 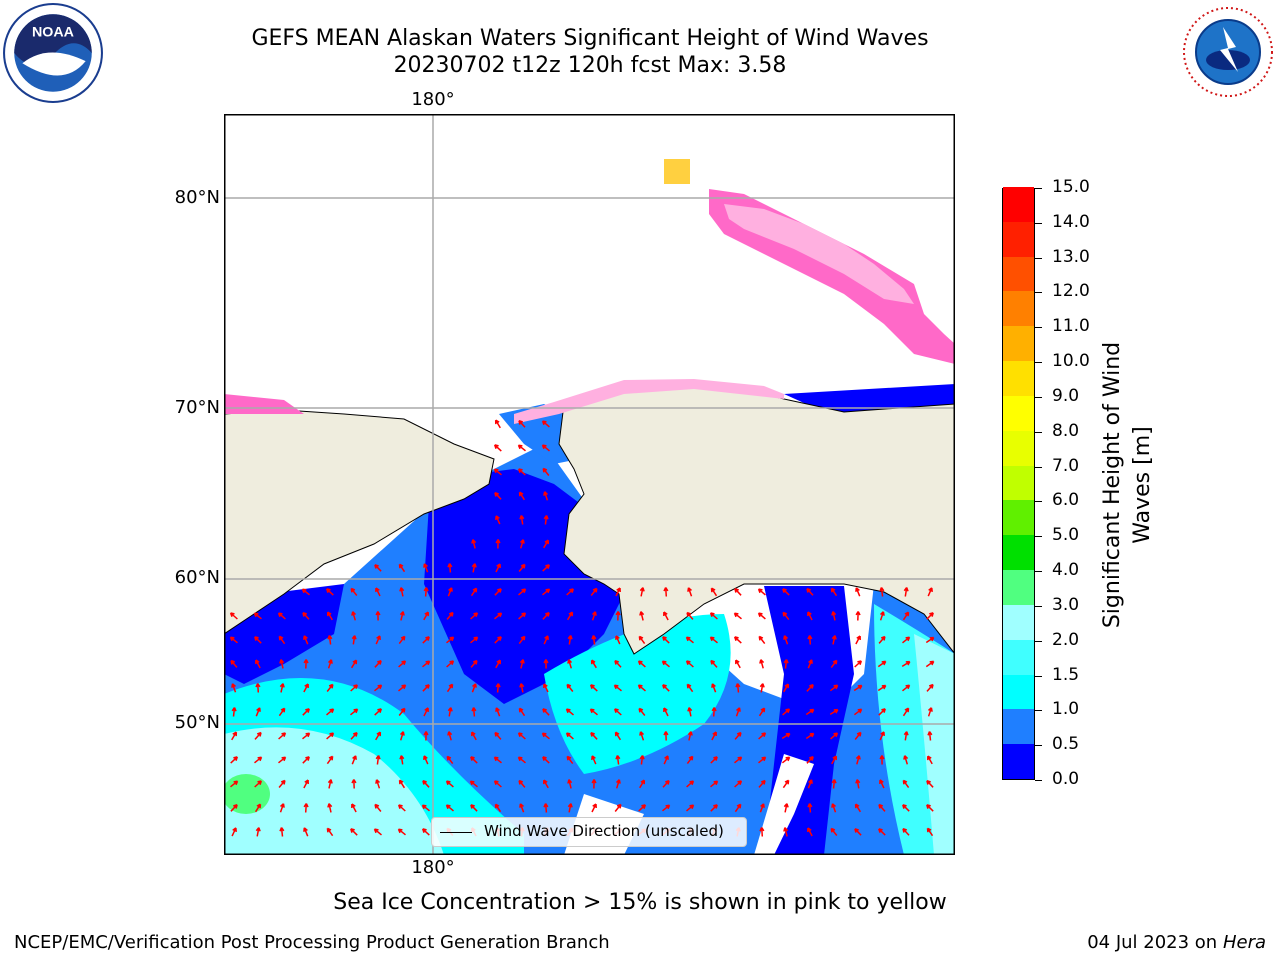 I want to click on colorbar-label-line: Waves [m], so click(x=1142, y=485).